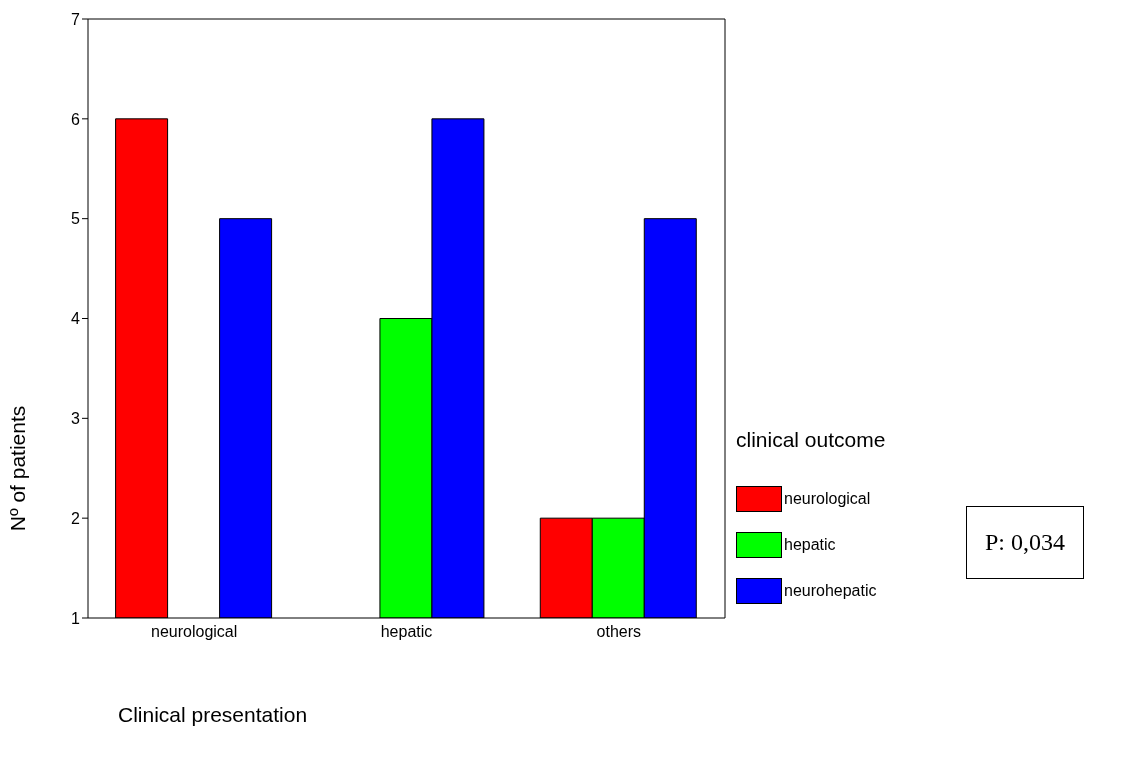 Image resolution: width=1121 pixels, height=758 pixels. What do you see at coordinates (827, 499) in the screenshot?
I see `legend-label: neurological` at bounding box center [827, 499].